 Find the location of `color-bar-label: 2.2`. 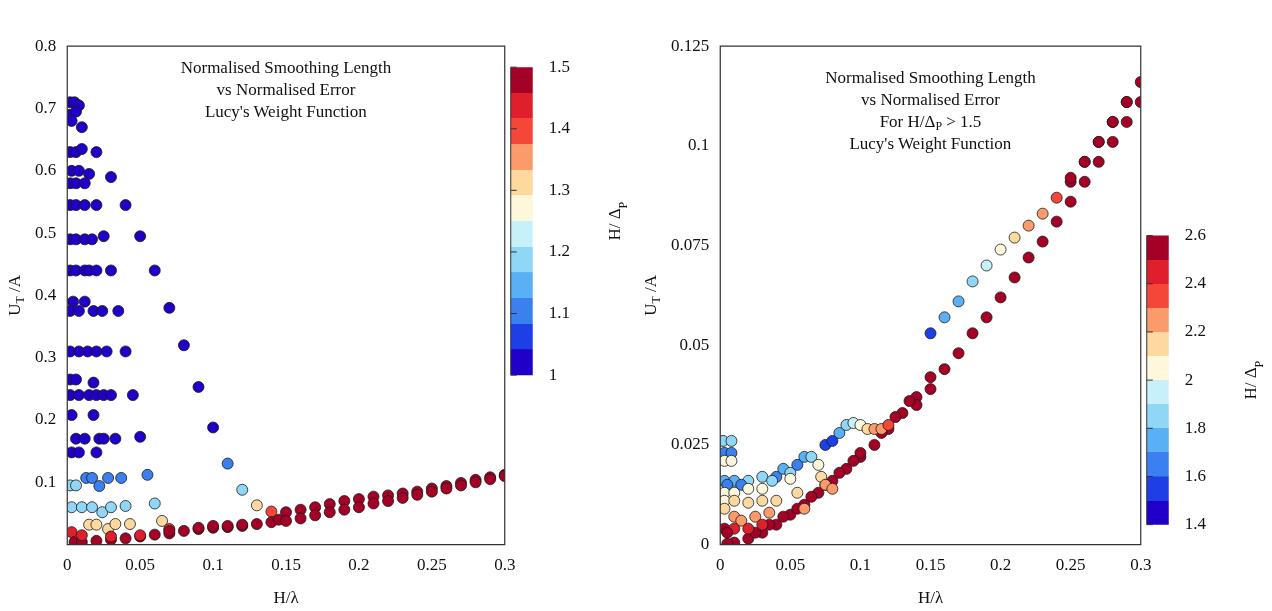

color-bar-label: 2.2 is located at coordinates (1195, 331).